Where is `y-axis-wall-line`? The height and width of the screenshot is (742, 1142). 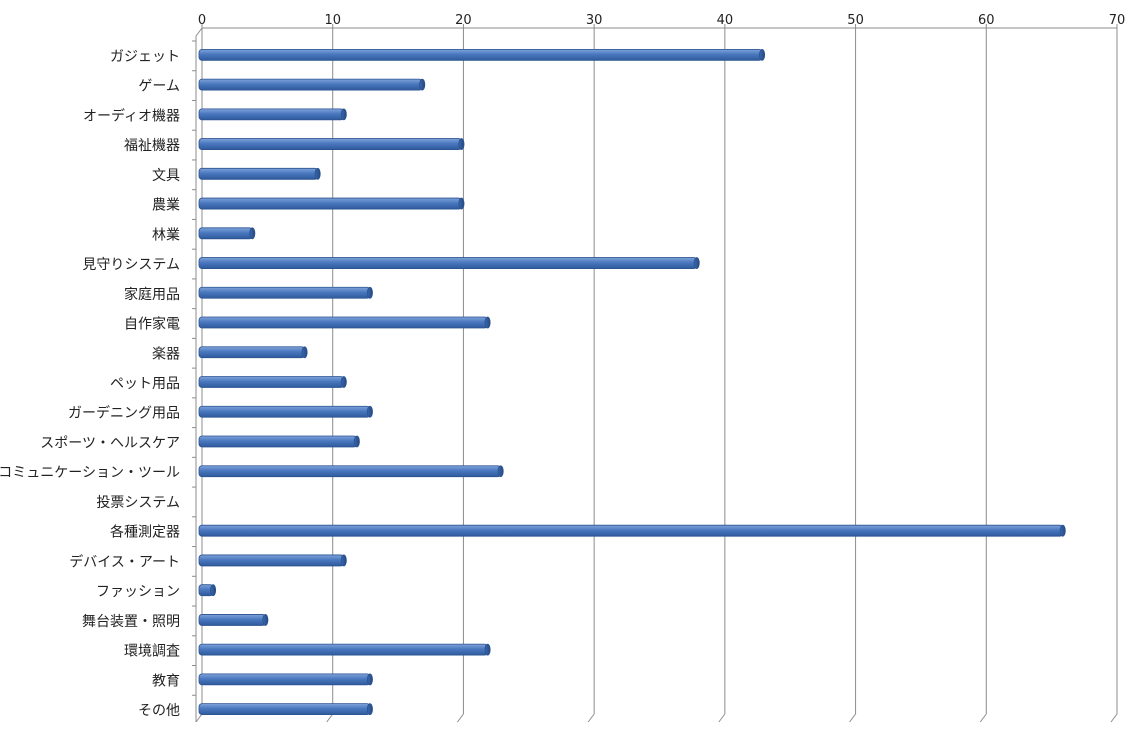 y-axis-wall-line is located at coordinates (199, 32).